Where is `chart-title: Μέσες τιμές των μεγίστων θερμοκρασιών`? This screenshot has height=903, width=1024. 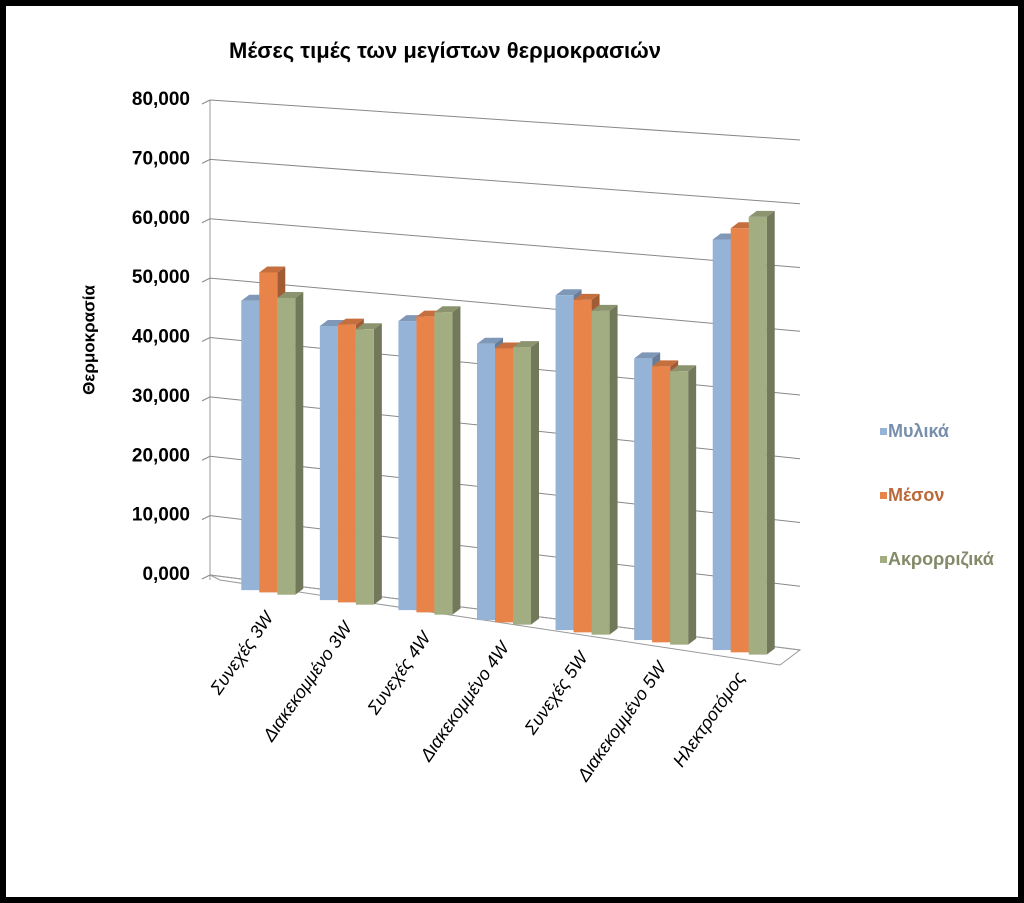 chart-title: Μέσες τιμές των μεγίστων θερμοκρασιών is located at coordinates (445, 50).